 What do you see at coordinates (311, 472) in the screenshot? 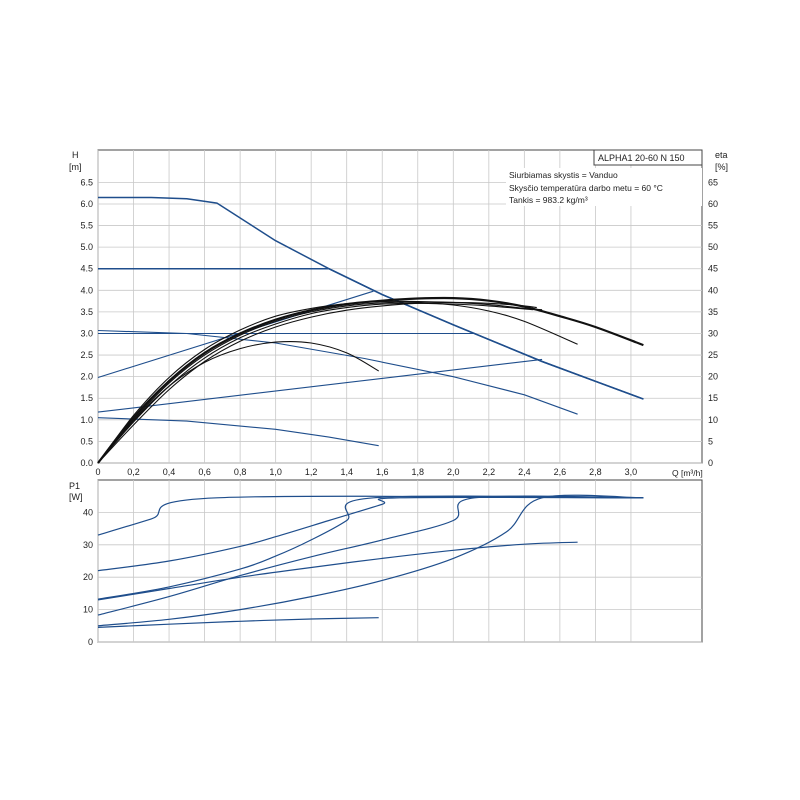
I see `flow-tick-label: 1,2` at bounding box center [311, 472].